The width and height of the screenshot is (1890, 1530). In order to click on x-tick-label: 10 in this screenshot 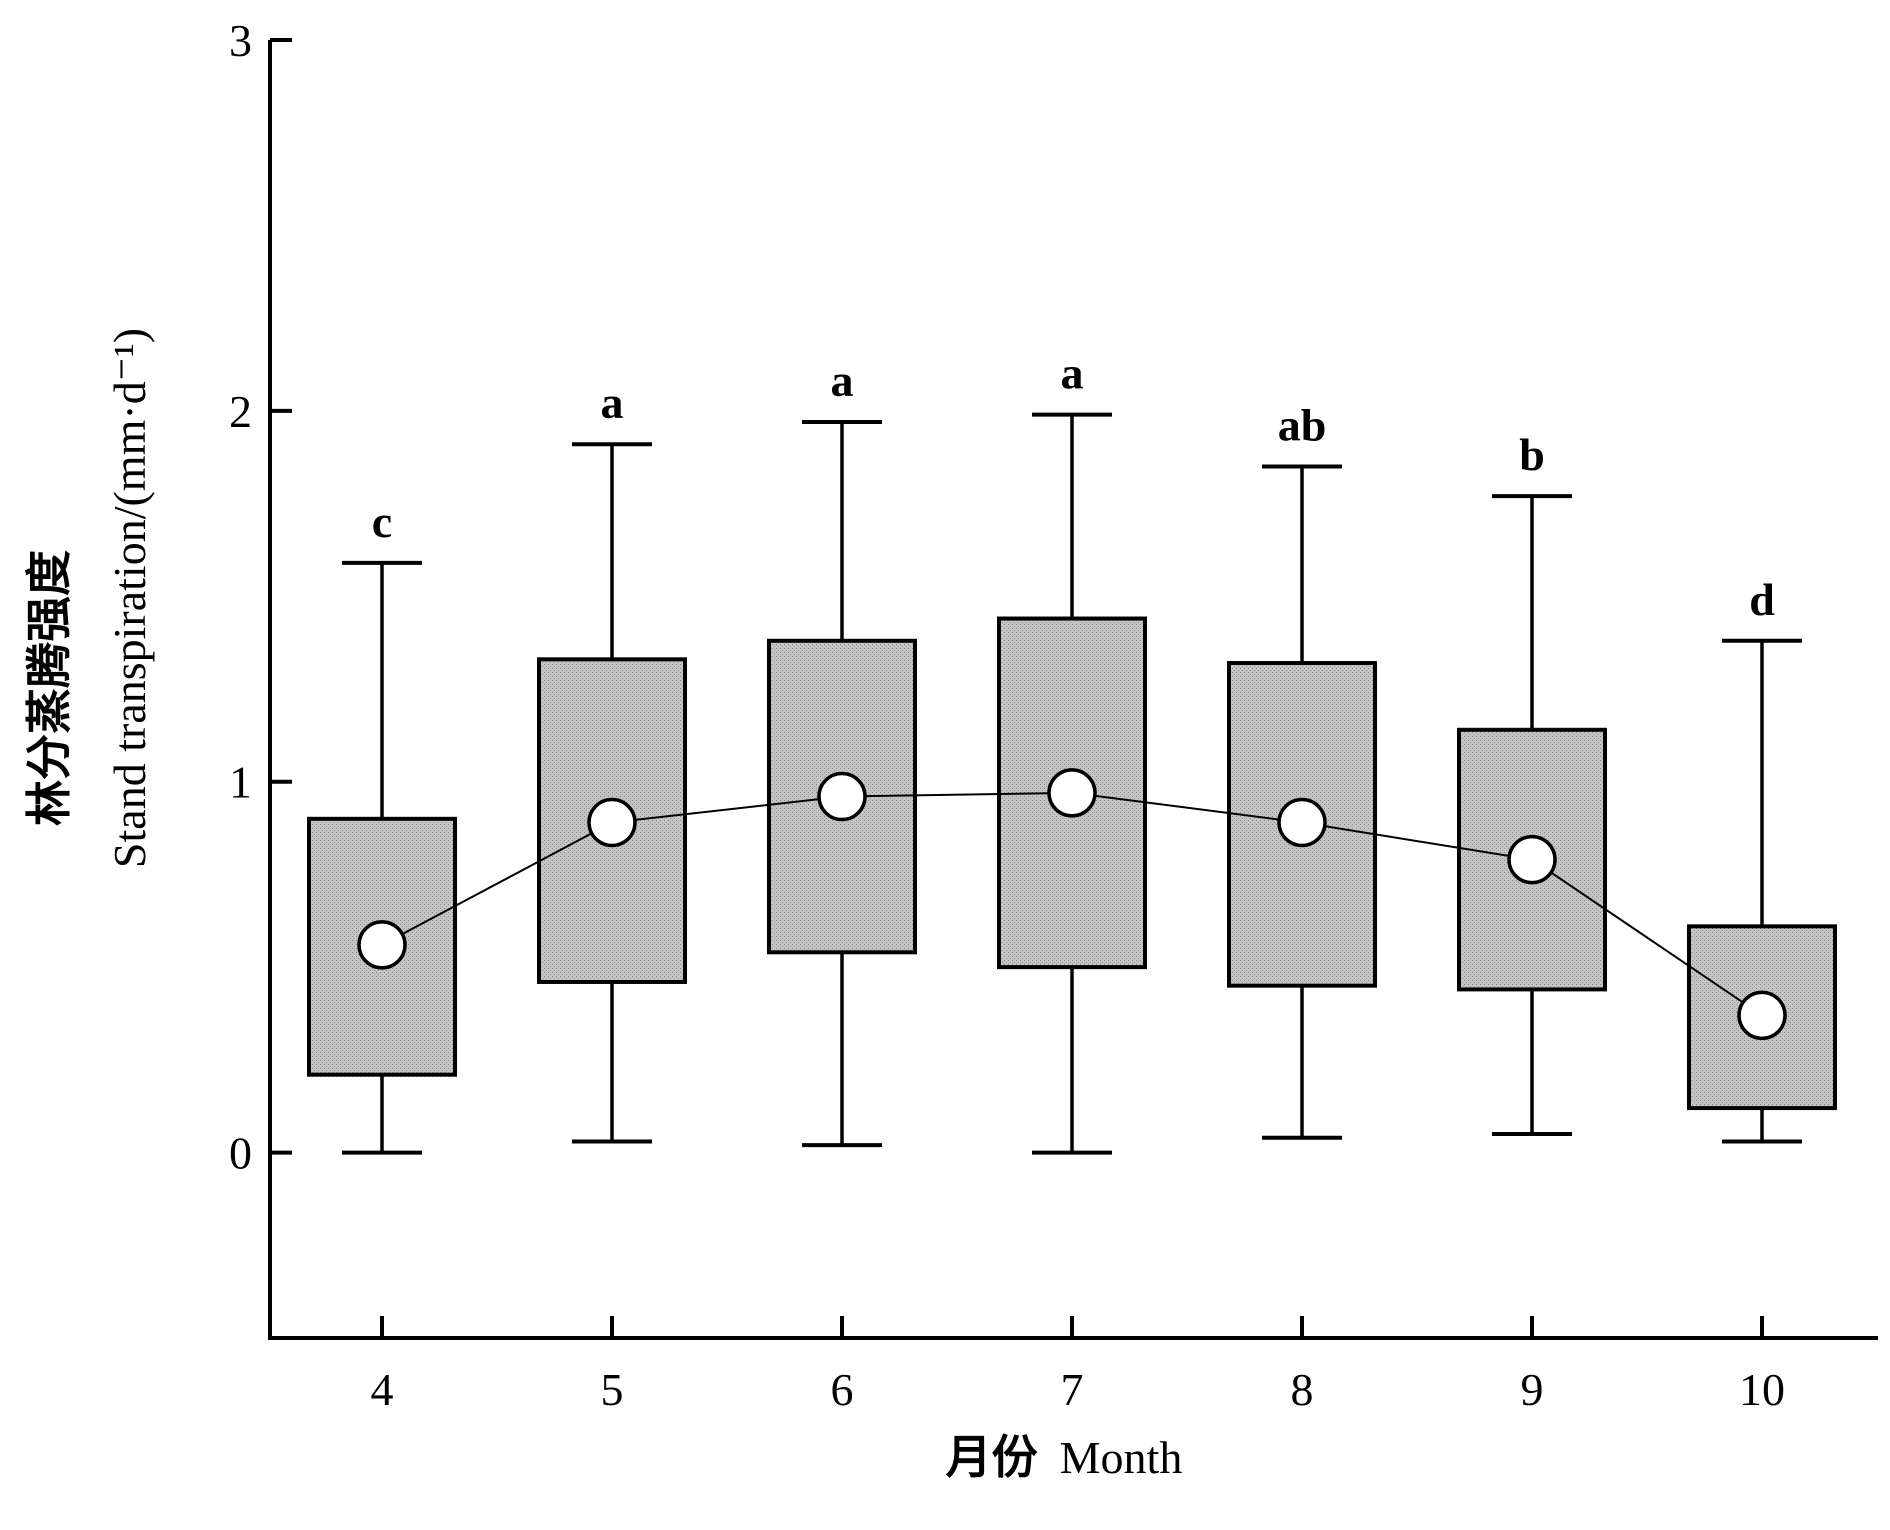, I will do `click(1762, 1389)`.